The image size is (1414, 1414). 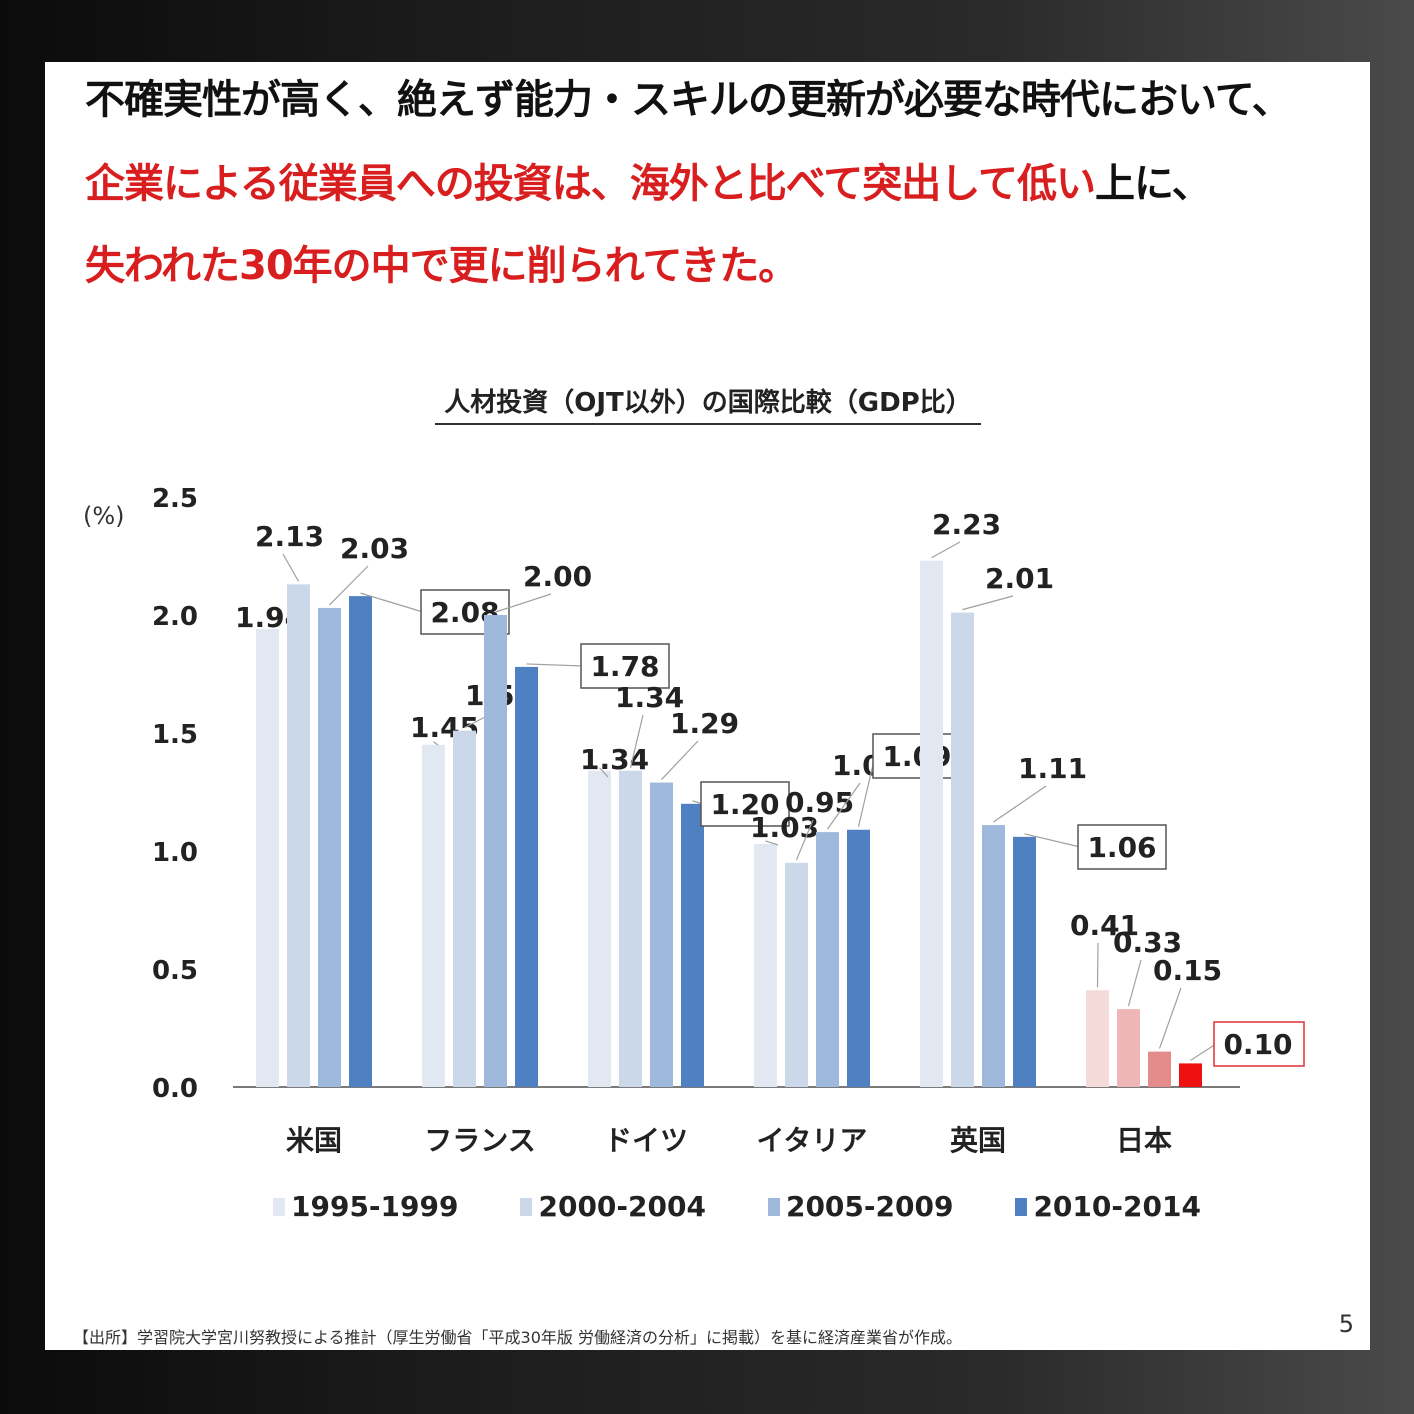 I want to click on data-label: 0.10, so click(x=1257, y=1044).